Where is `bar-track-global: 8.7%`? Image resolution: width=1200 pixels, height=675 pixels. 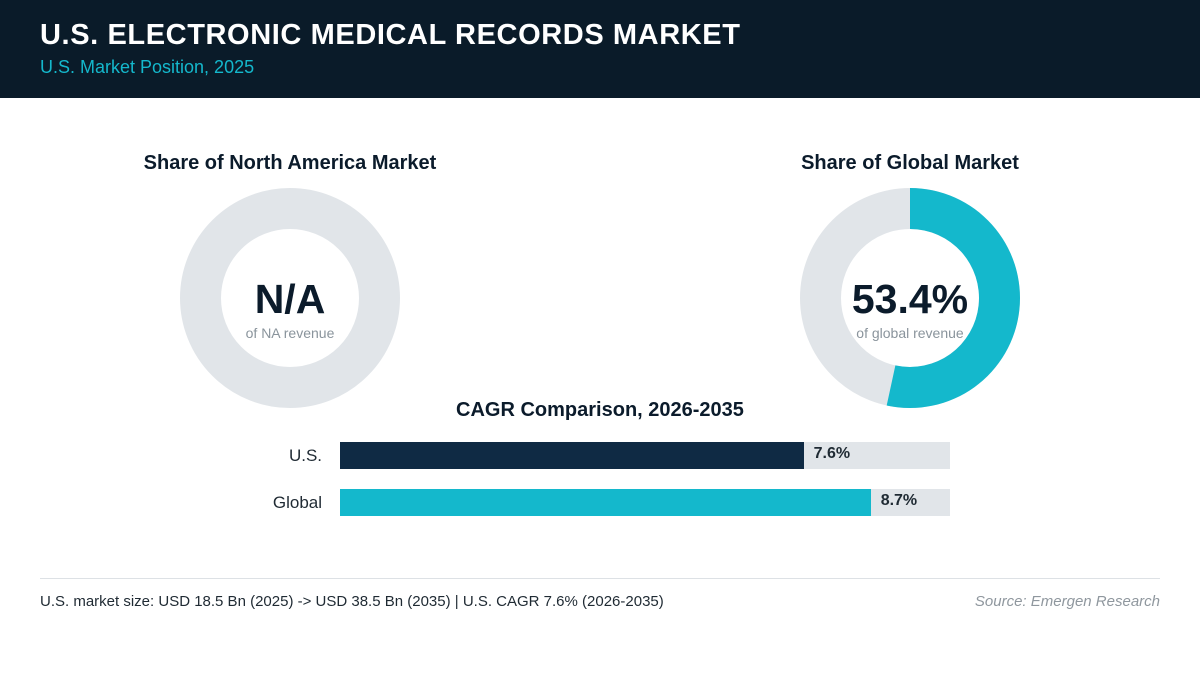 bar-track-global: 8.7% is located at coordinates (645, 502).